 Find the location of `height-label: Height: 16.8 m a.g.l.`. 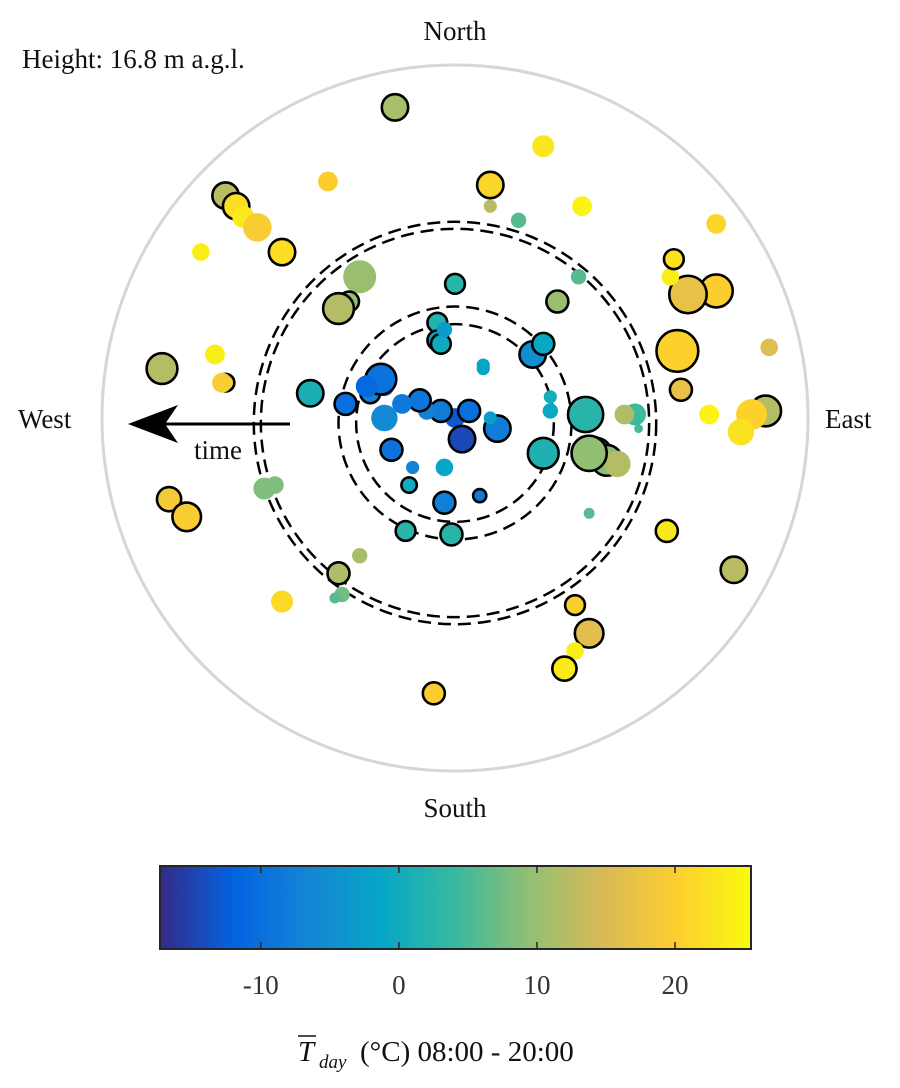

height-label: Height: 16.8 m a.g.l. is located at coordinates (133, 59).